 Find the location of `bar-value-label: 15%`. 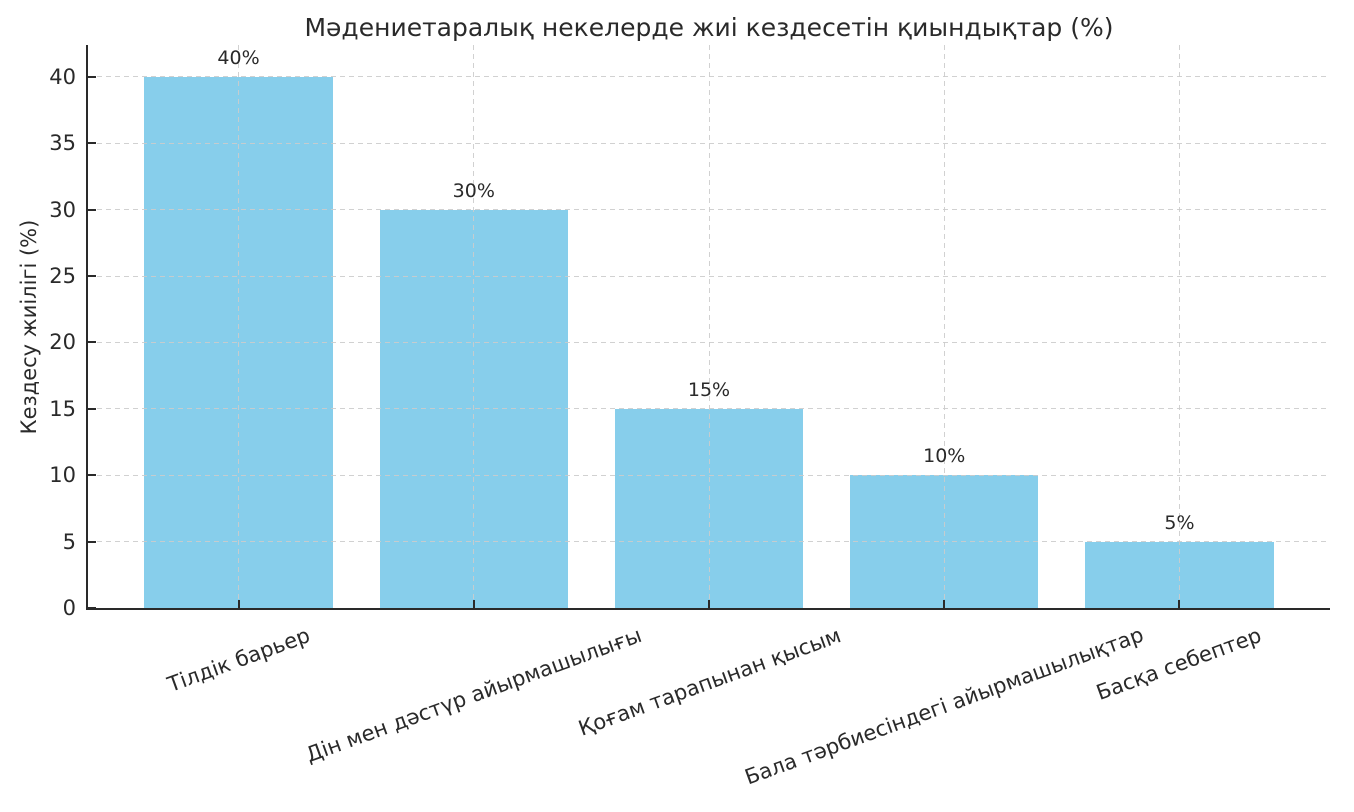

bar-value-label: 15% is located at coordinates (709, 389).